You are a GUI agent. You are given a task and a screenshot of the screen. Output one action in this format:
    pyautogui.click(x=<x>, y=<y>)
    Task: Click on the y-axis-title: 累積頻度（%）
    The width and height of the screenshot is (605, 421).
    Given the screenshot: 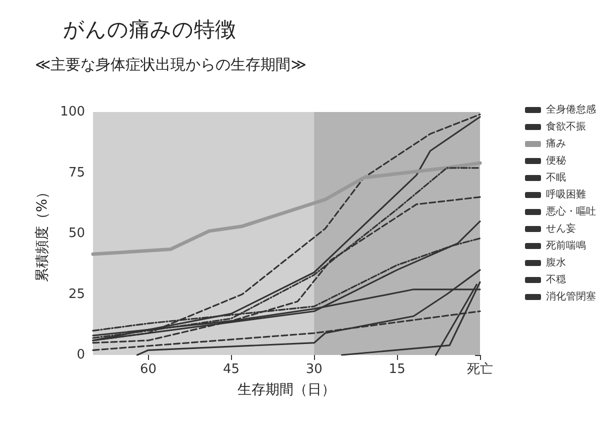 What is the action you would take?
    pyautogui.click(x=42, y=233)
    